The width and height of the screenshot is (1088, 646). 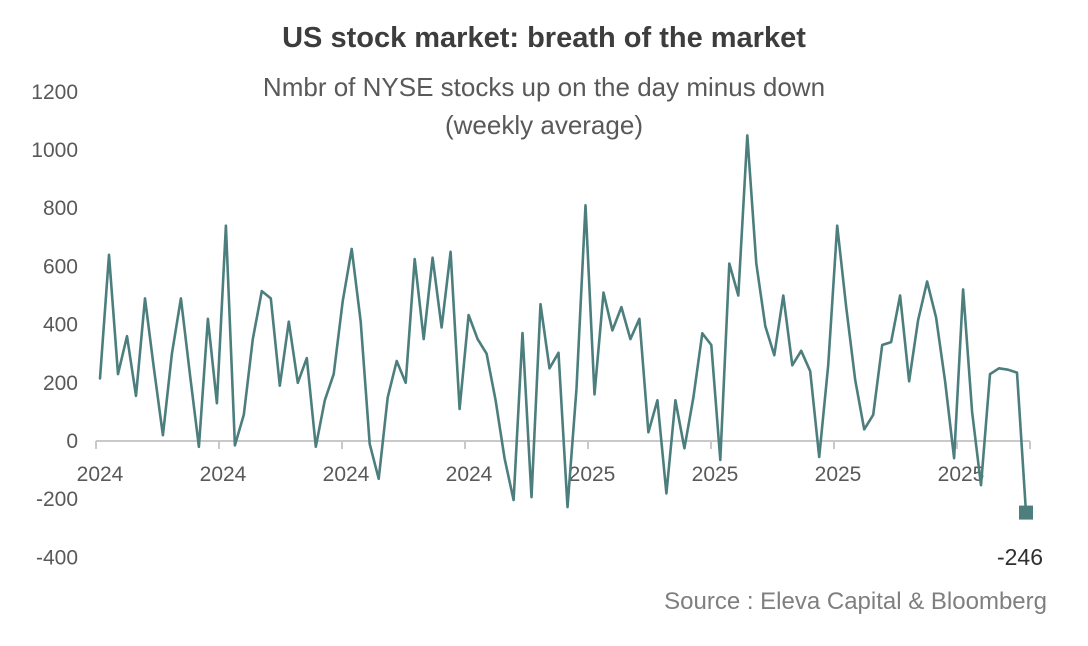 What do you see at coordinates (60, 208) in the screenshot?
I see `y-axis-tick-label: 800` at bounding box center [60, 208].